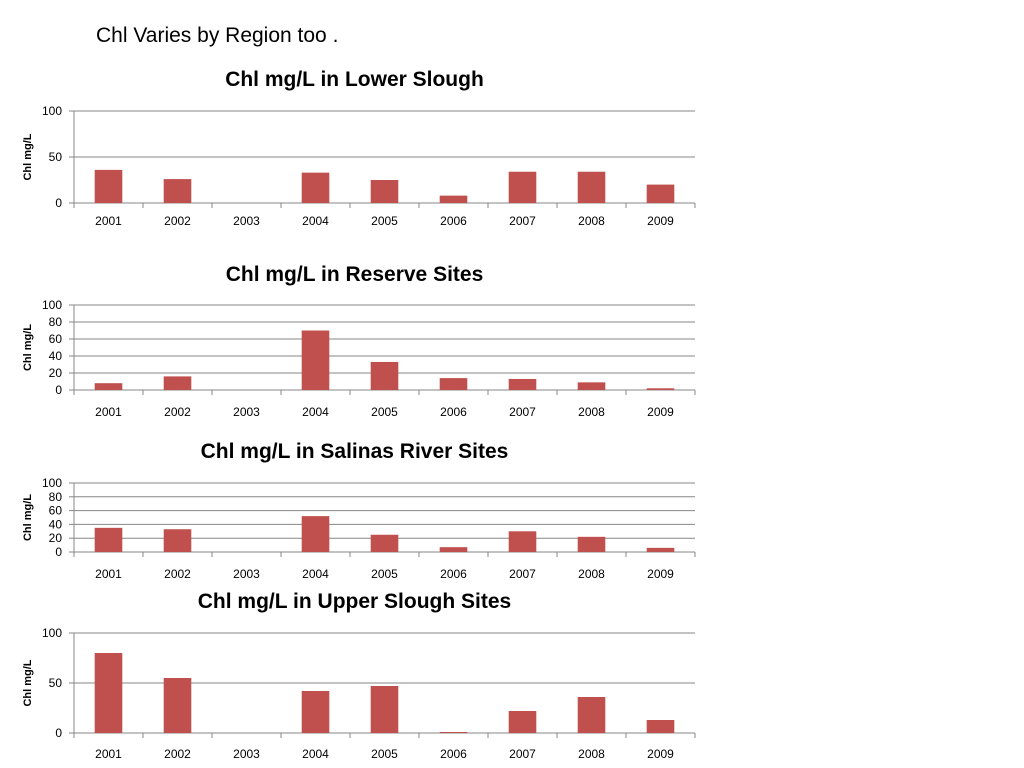 The image size is (1024, 768). Describe the element at coordinates (355, 451) in the screenshot. I see `chart-title: Chl mg/L in Salinas River Sites` at that location.